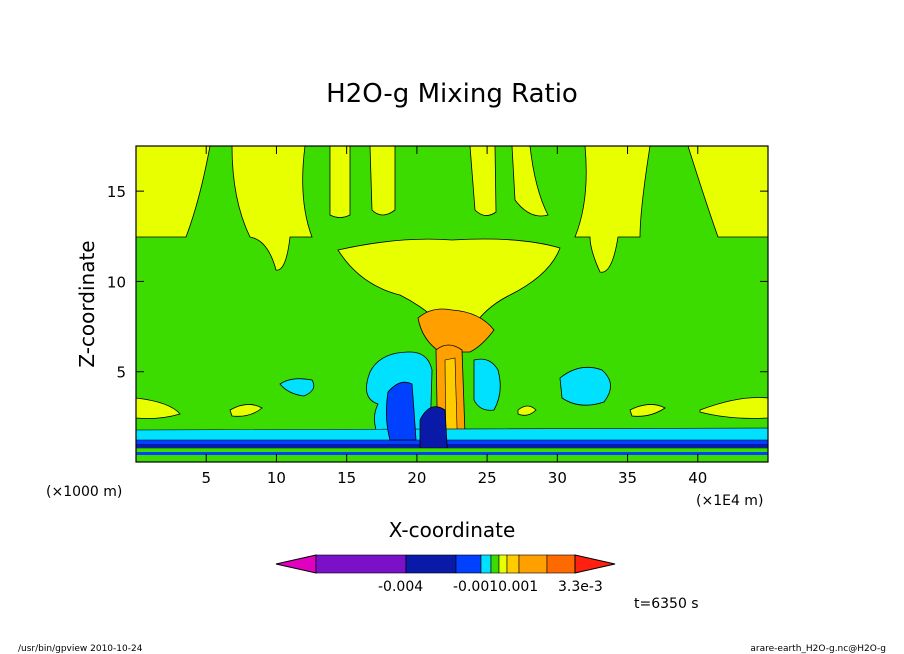 Image resolution: width=904 pixels, height=654 pixels. What do you see at coordinates (346, 478) in the screenshot?
I see `x-tick-label: 15` at bounding box center [346, 478].